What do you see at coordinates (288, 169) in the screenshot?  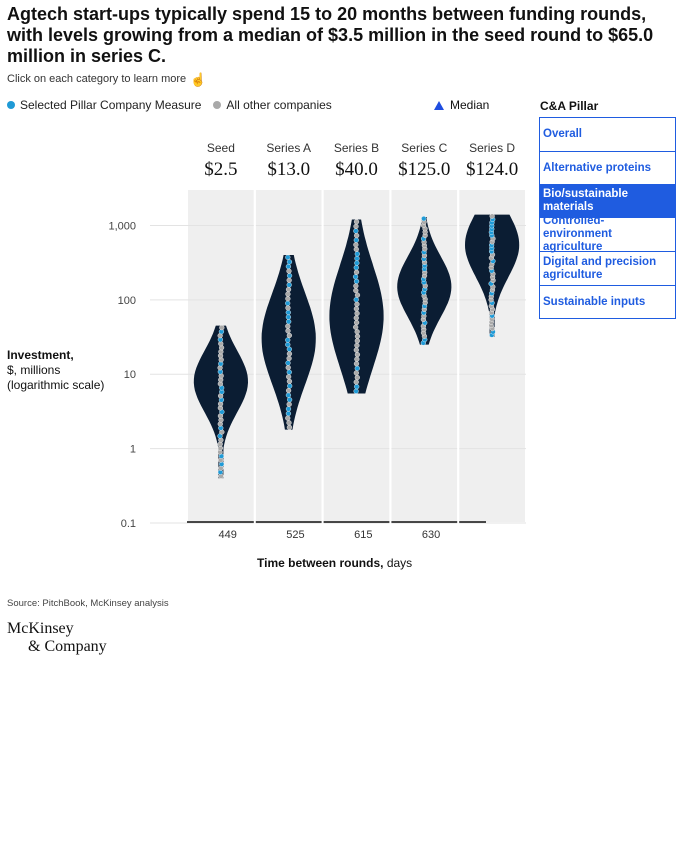 I see `category-median-value: $13.0` at bounding box center [288, 169].